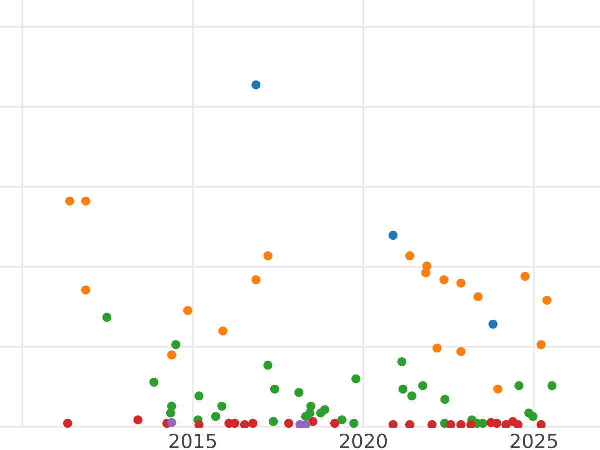 The height and width of the screenshot is (450, 600). What do you see at coordinates (534, 441) in the screenshot?
I see `x-tick-label: 2025` at bounding box center [534, 441].